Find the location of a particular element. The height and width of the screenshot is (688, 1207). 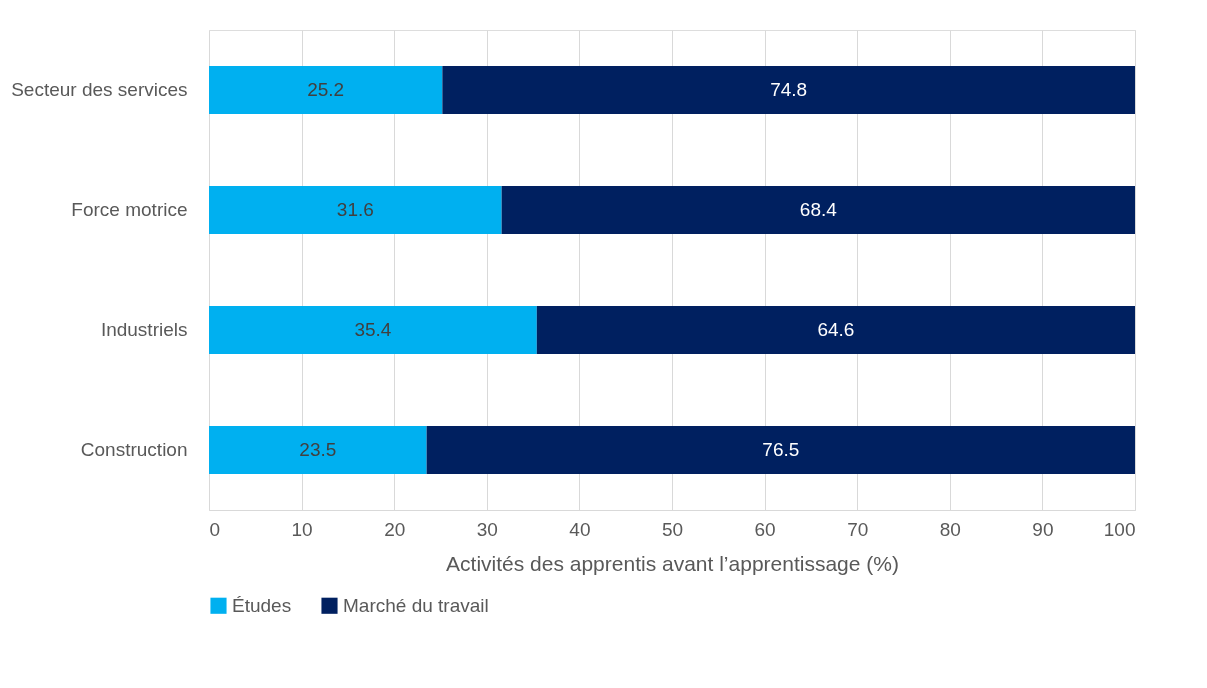

y-tick-label: Secteur des services is located at coordinates (99, 89).